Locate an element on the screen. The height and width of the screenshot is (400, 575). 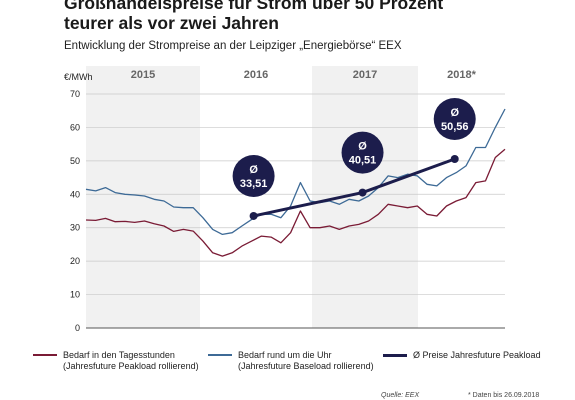
year-label: 2017 is located at coordinates (365, 75).